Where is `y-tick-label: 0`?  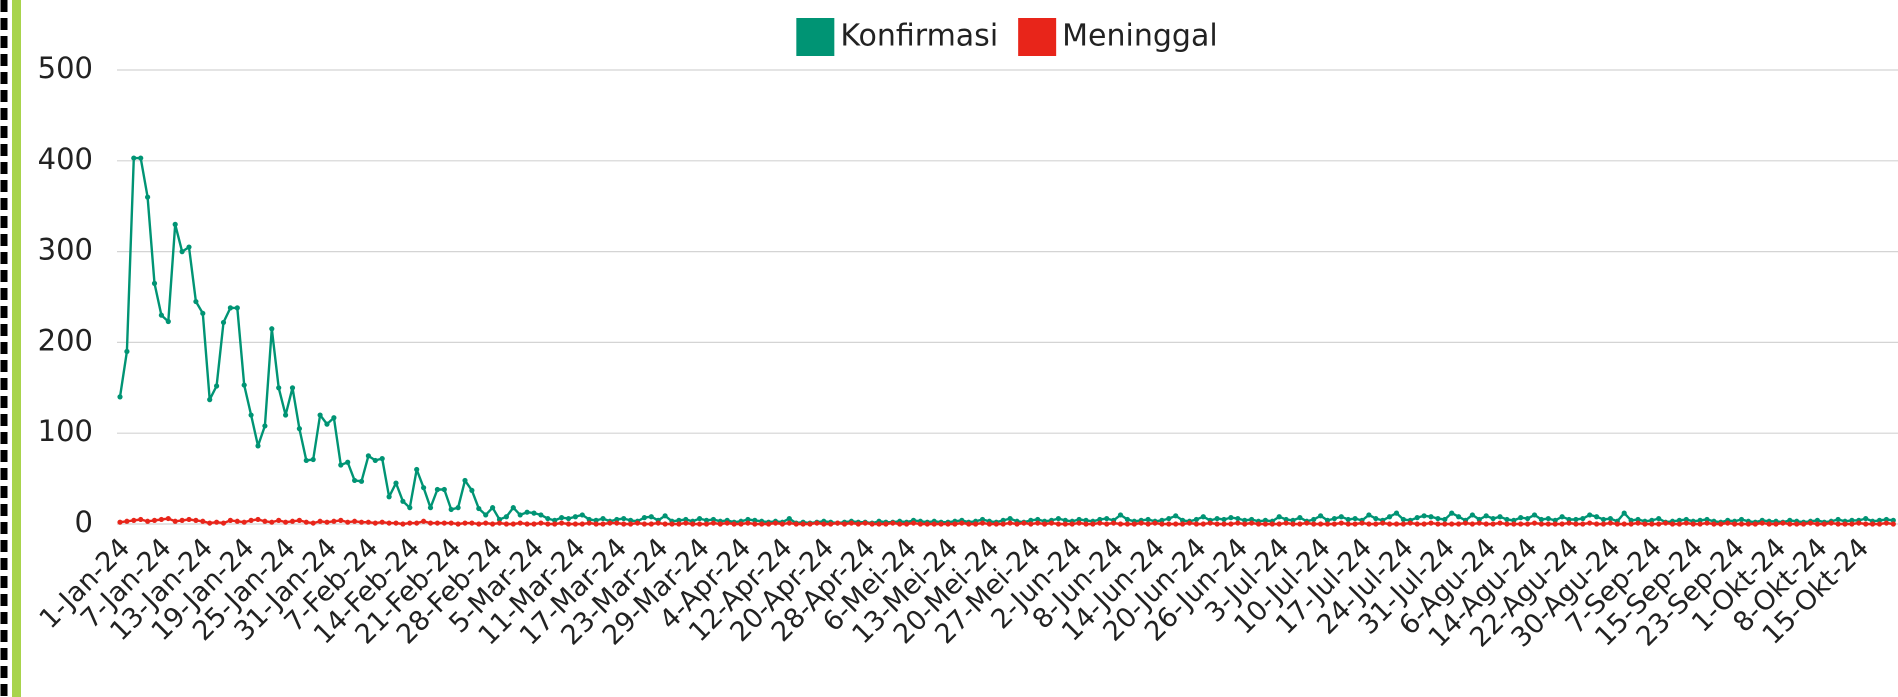
y-tick-label: 0 is located at coordinates (84, 522).